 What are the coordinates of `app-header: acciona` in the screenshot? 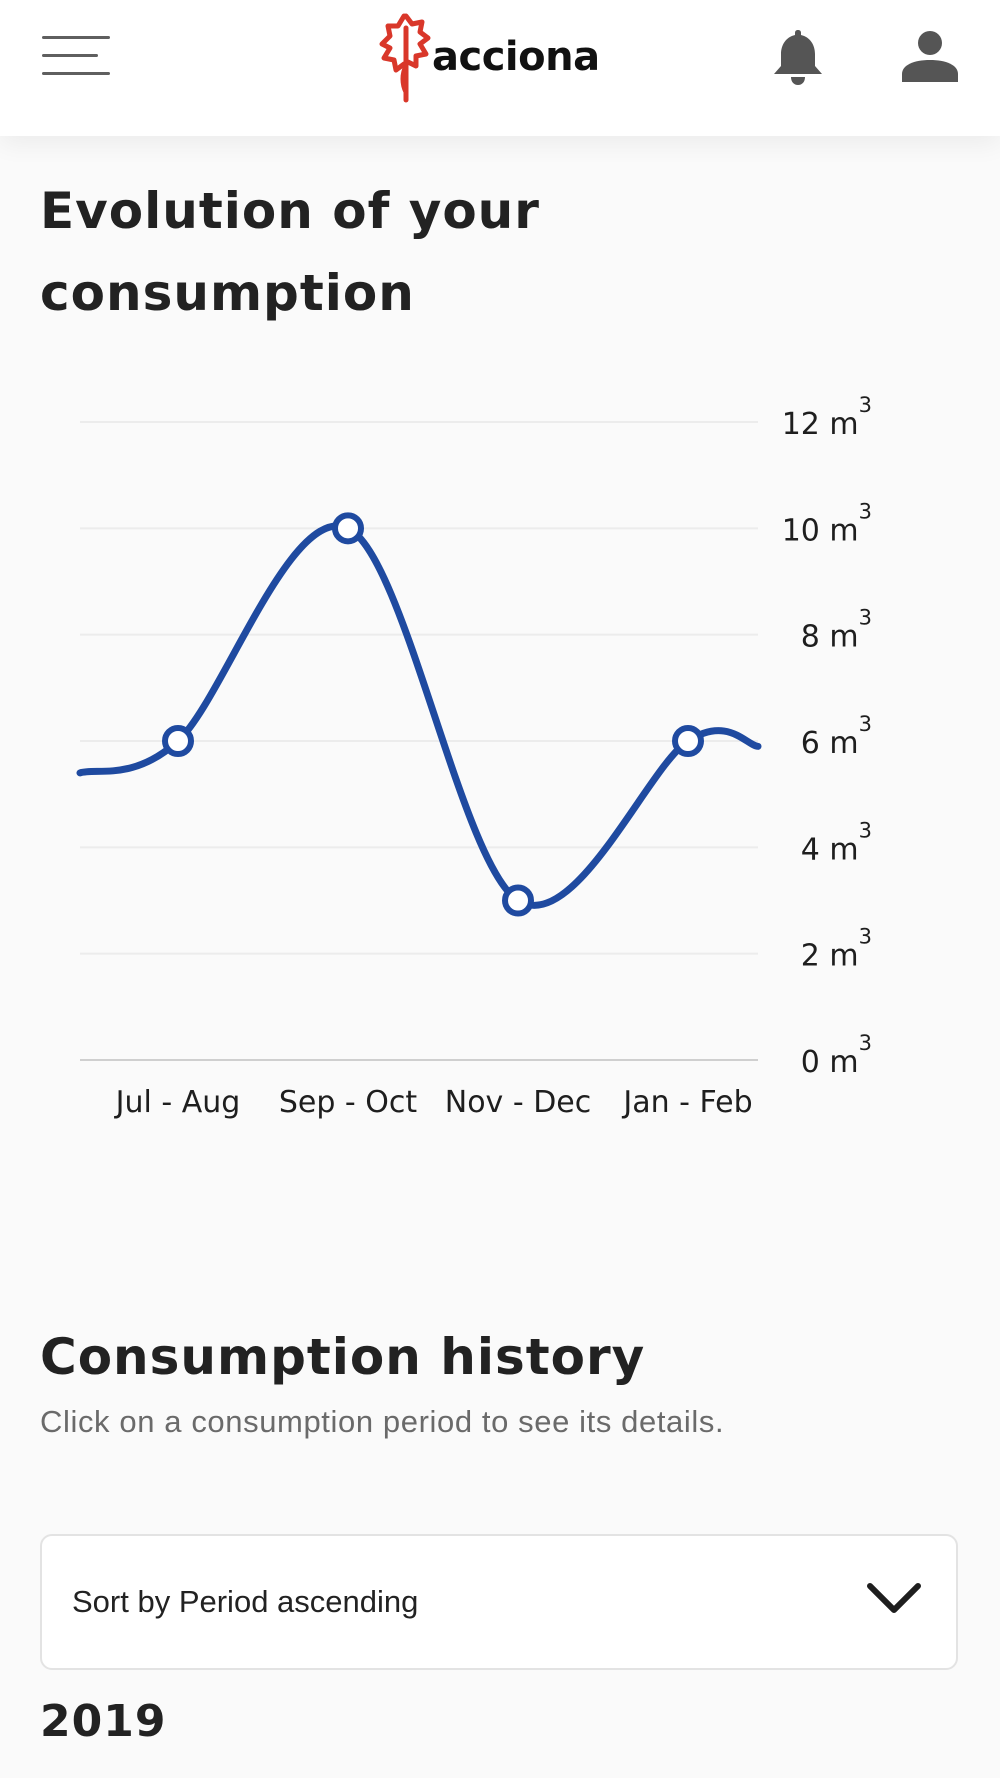 It's located at (500, 68).